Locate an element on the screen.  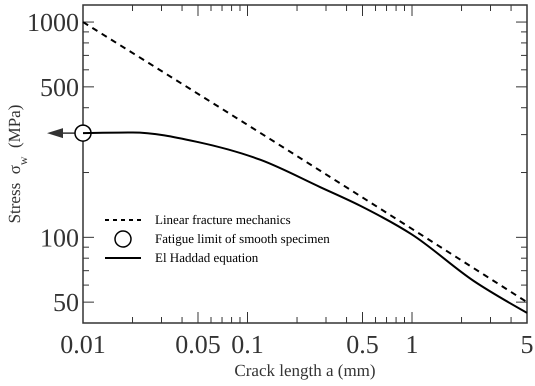
legend-label: Linear fracture mechanics is located at coordinates (223, 219).